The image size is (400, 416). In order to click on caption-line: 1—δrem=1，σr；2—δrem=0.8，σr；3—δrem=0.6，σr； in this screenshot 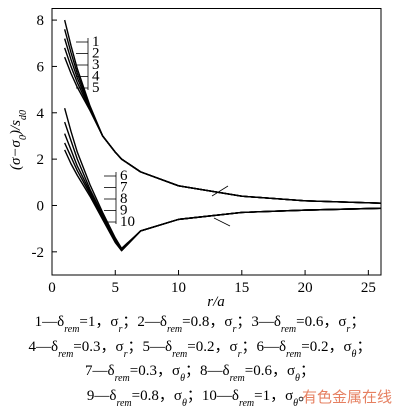, I will do `click(200, 324)`.